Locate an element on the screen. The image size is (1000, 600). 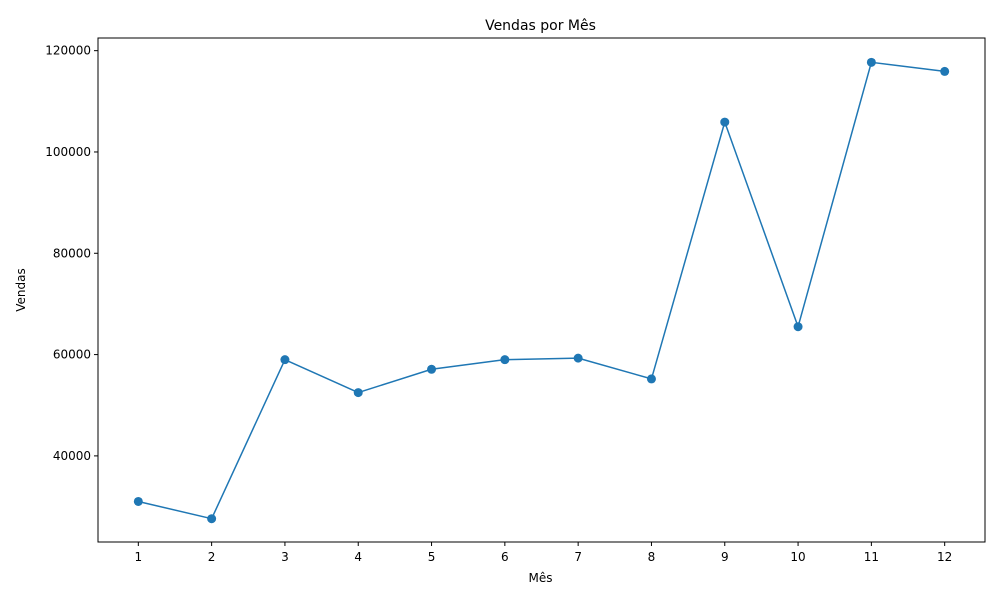
chart-title: Vendas por Mês is located at coordinates (540, 26).